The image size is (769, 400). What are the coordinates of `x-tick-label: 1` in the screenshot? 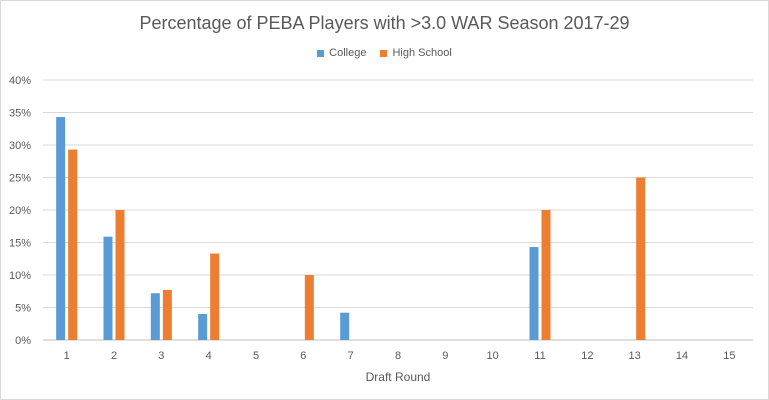 It's located at (67, 356).